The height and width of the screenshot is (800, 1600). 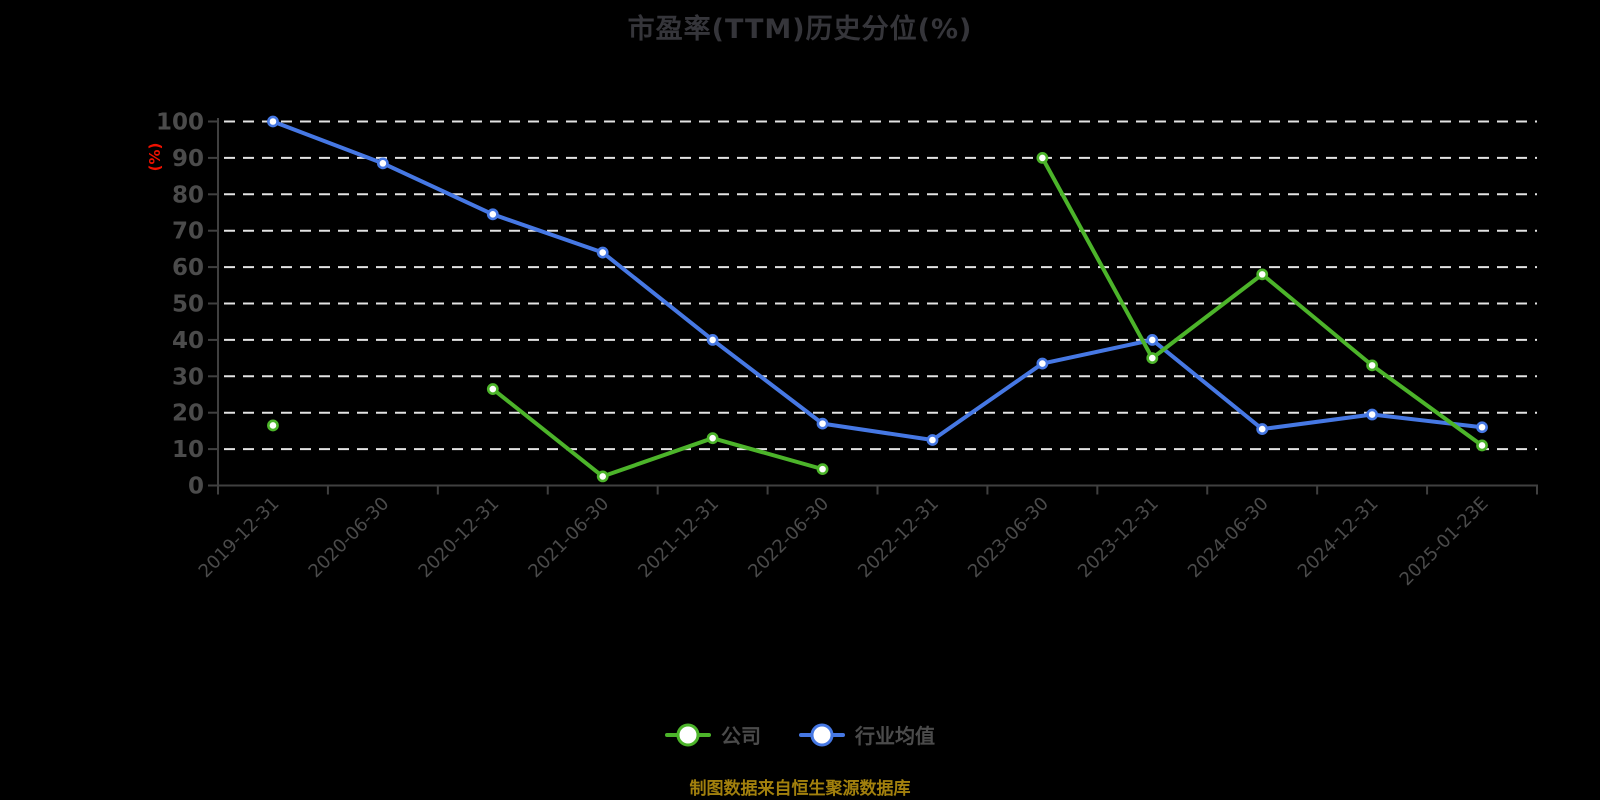 I want to click on x-tick-label: 2021-12-31, so click(x=678, y=537).